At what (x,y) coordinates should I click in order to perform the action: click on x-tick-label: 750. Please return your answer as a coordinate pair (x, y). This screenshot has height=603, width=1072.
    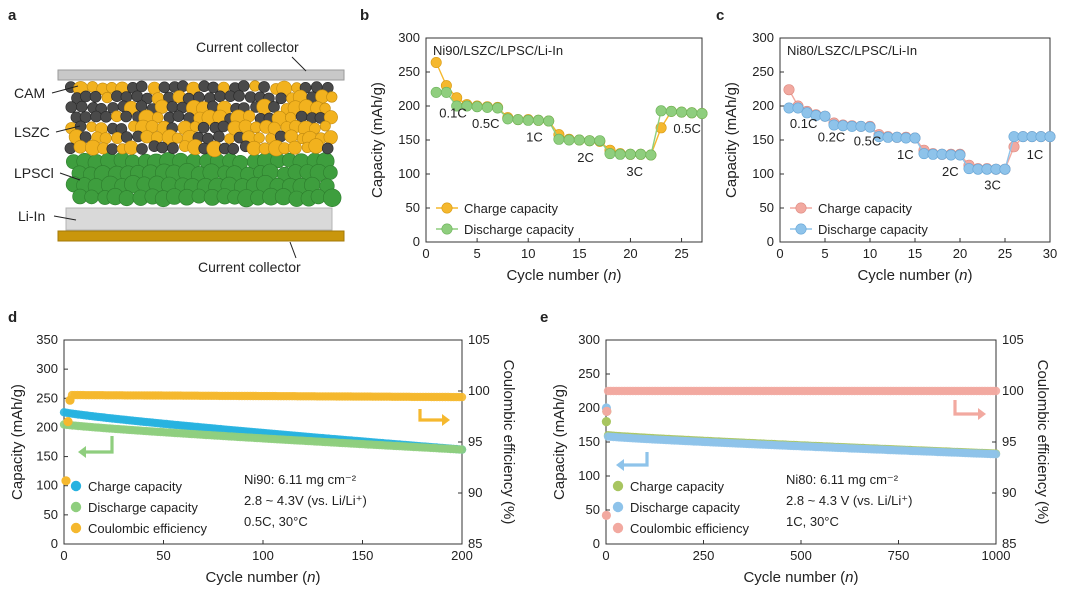
    Looking at the image, I should click on (899, 555).